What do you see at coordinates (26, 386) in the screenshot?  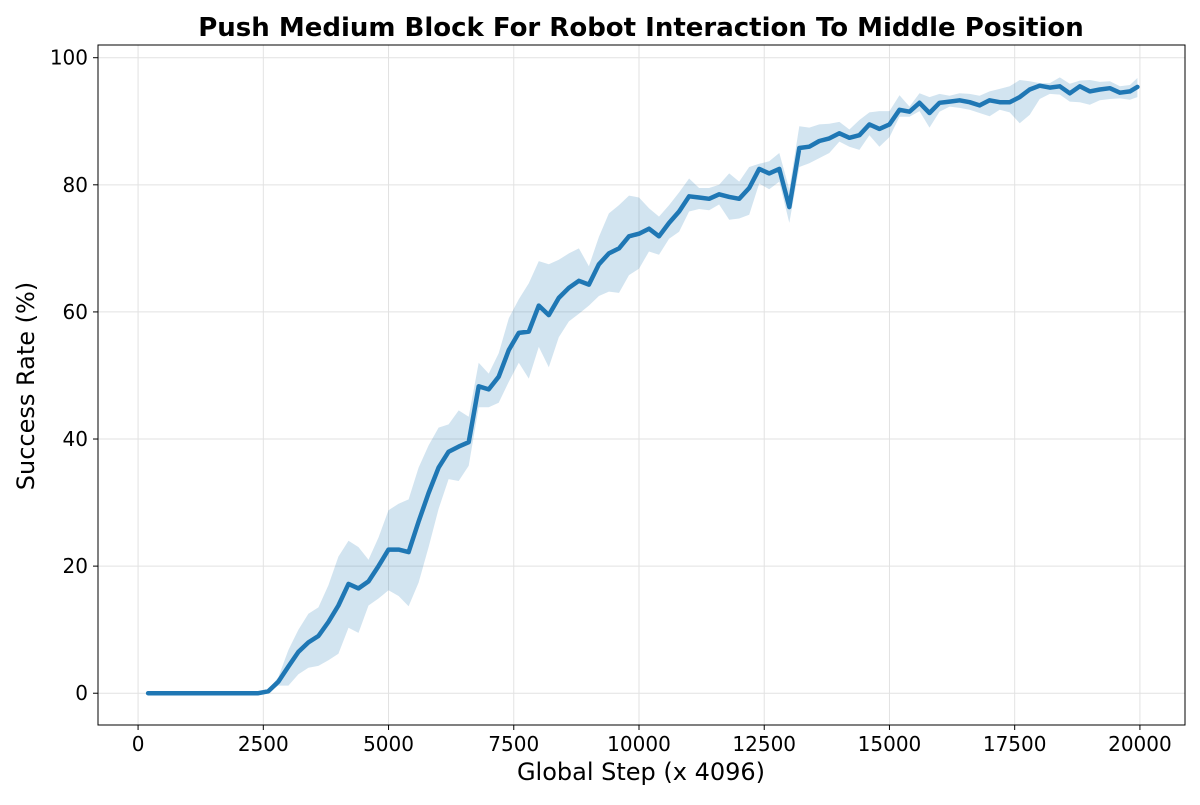 I see `y-axis-label: Success Rate (%)` at bounding box center [26, 386].